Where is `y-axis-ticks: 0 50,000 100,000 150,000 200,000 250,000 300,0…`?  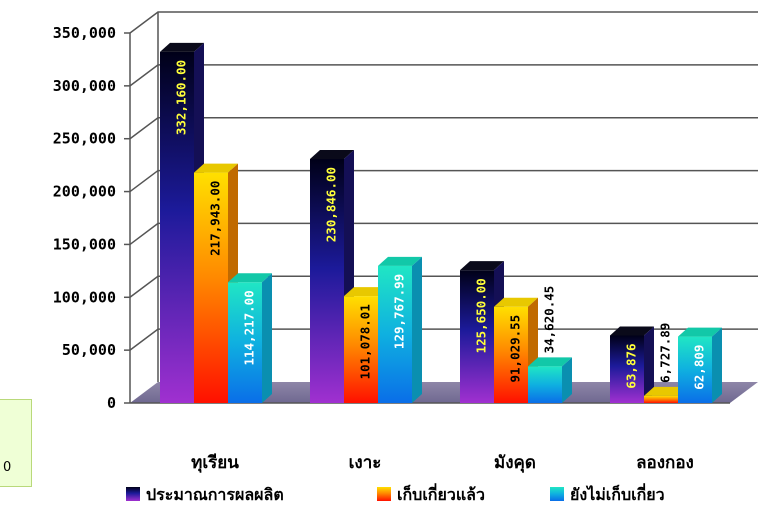
y-axis-ticks: 0 50,000 100,000 150,000 200,000 250,000 300,0… is located at coordinates (91, 218).